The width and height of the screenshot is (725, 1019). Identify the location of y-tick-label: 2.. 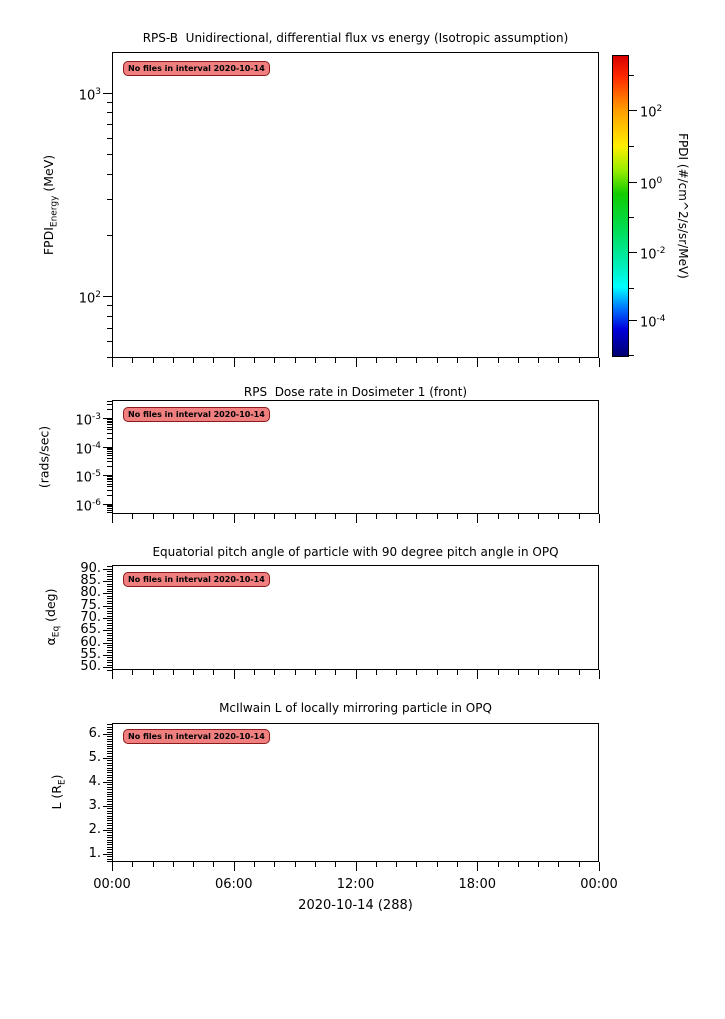
(94, 829).